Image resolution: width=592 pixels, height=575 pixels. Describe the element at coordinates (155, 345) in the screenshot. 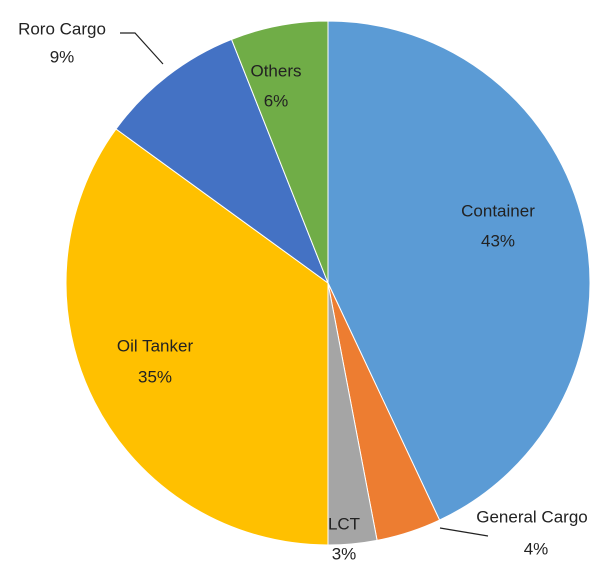

I see `slice-name: Oil Tanker` at that location.